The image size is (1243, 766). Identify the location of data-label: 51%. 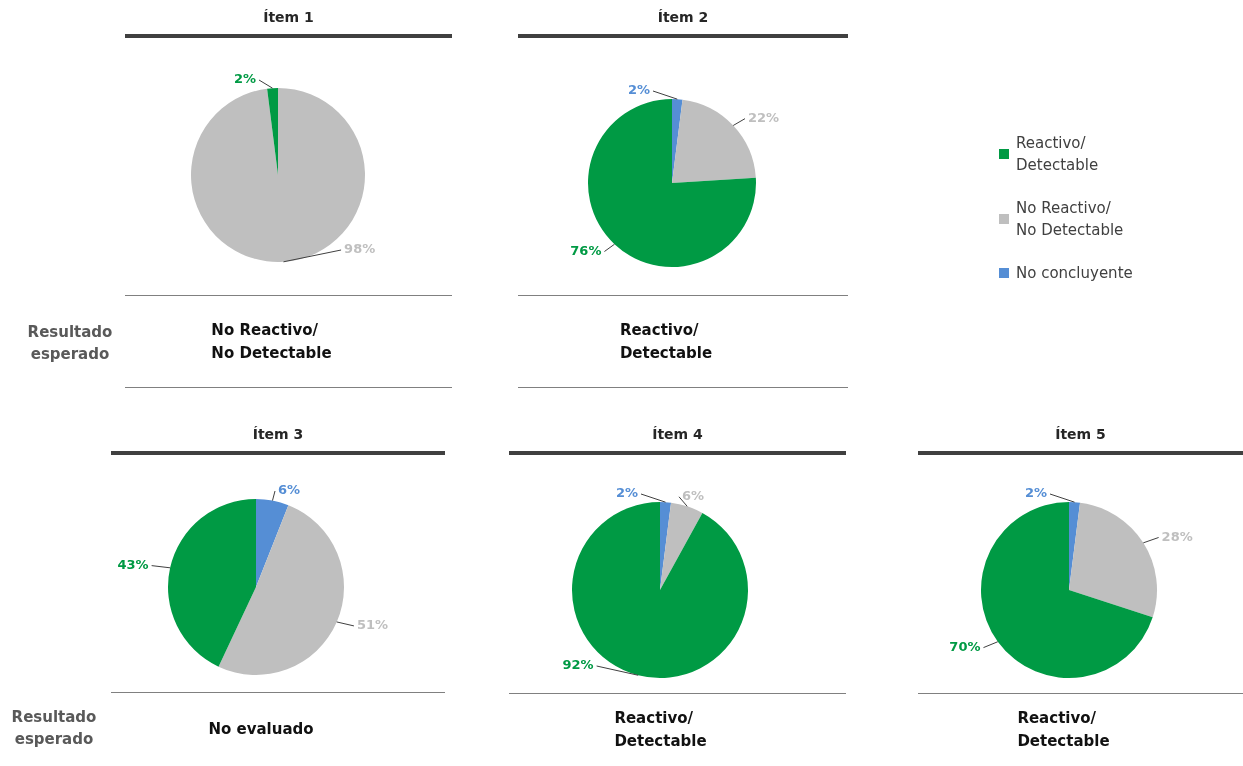
(372, 625).